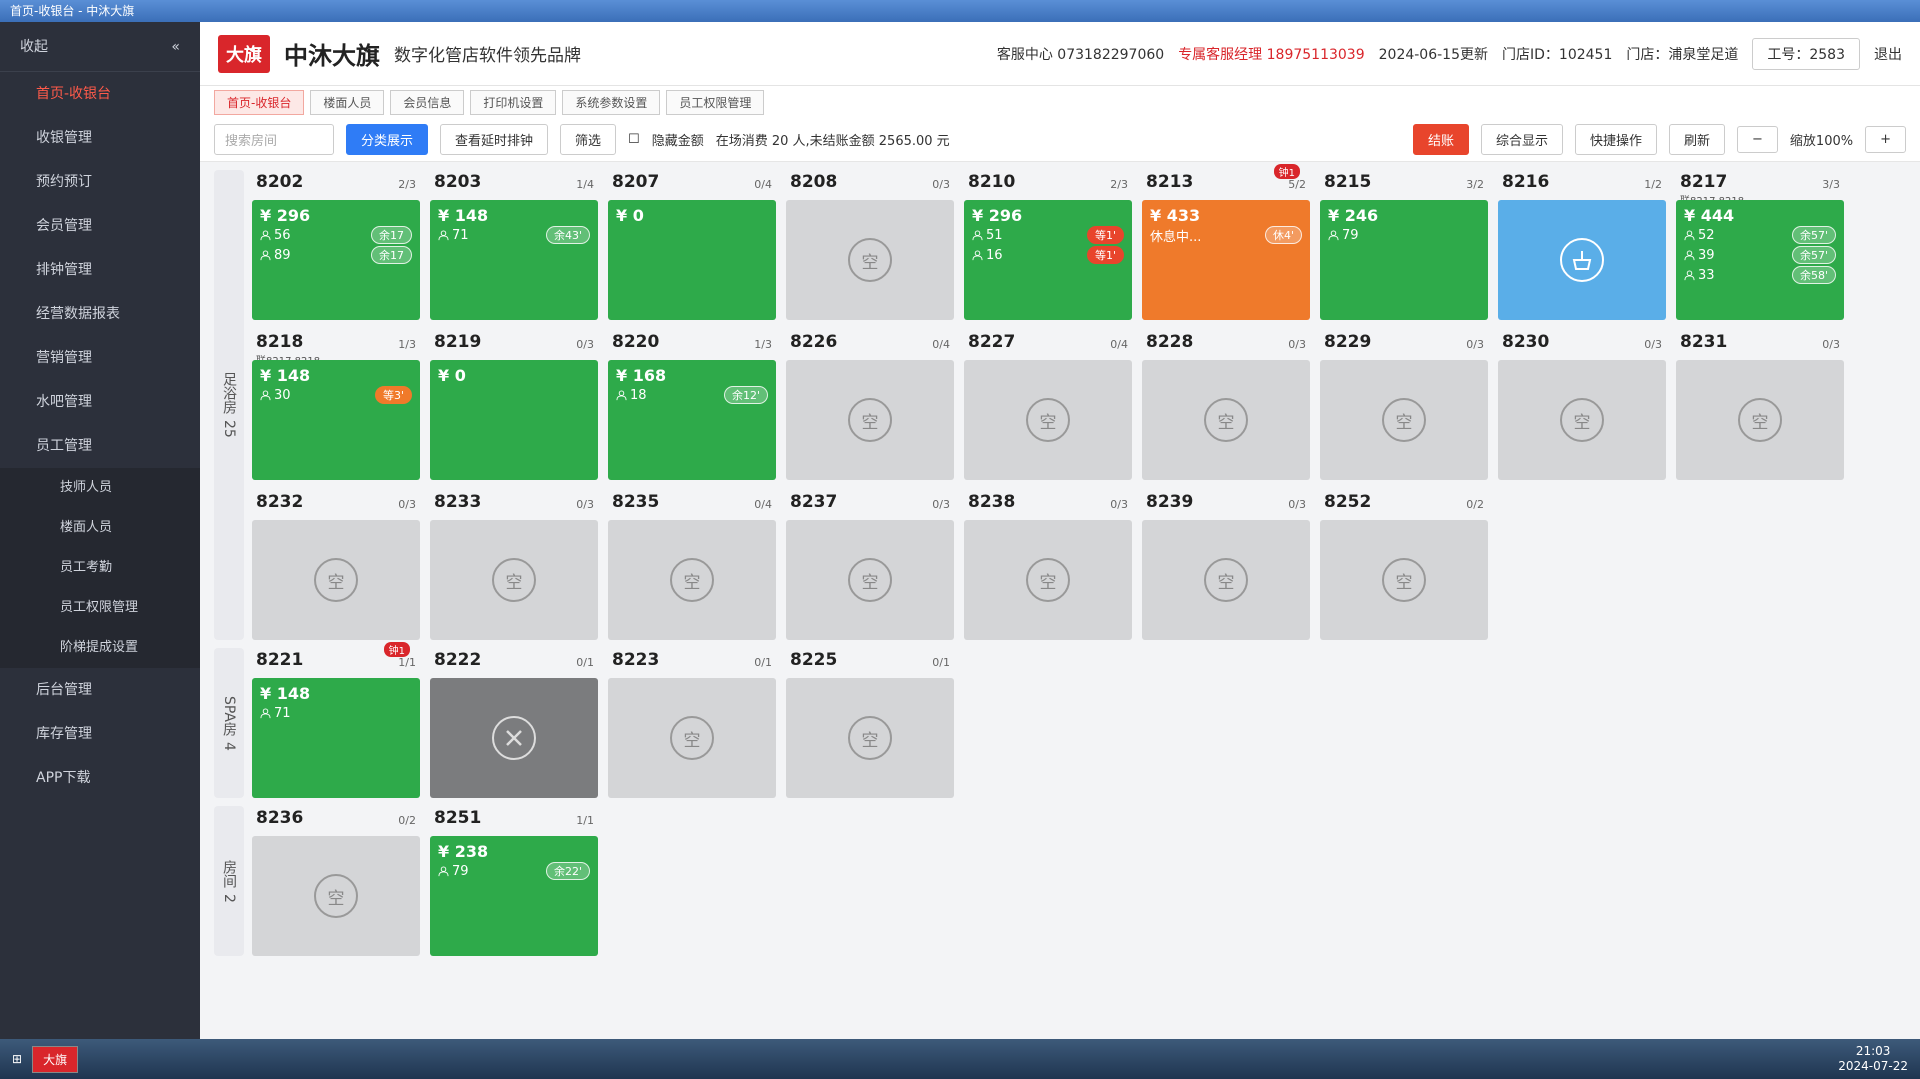  What do you see at coordinates (1440, 139) in the screenshot?
I see `checkout-button: 结账` at bounding box center [1440, 139].